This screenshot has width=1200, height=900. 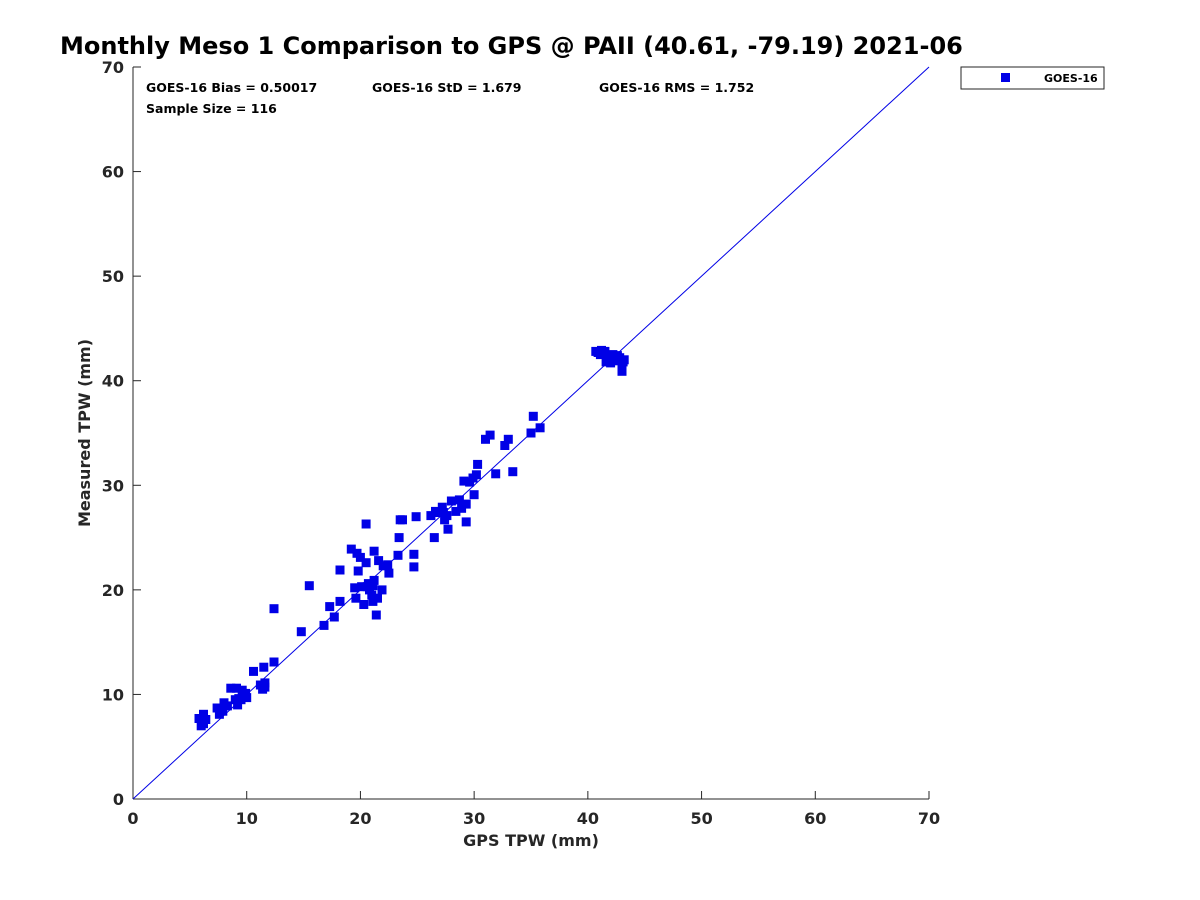 I want to click on x-tick-label: 20, so click(x=360, y=818).